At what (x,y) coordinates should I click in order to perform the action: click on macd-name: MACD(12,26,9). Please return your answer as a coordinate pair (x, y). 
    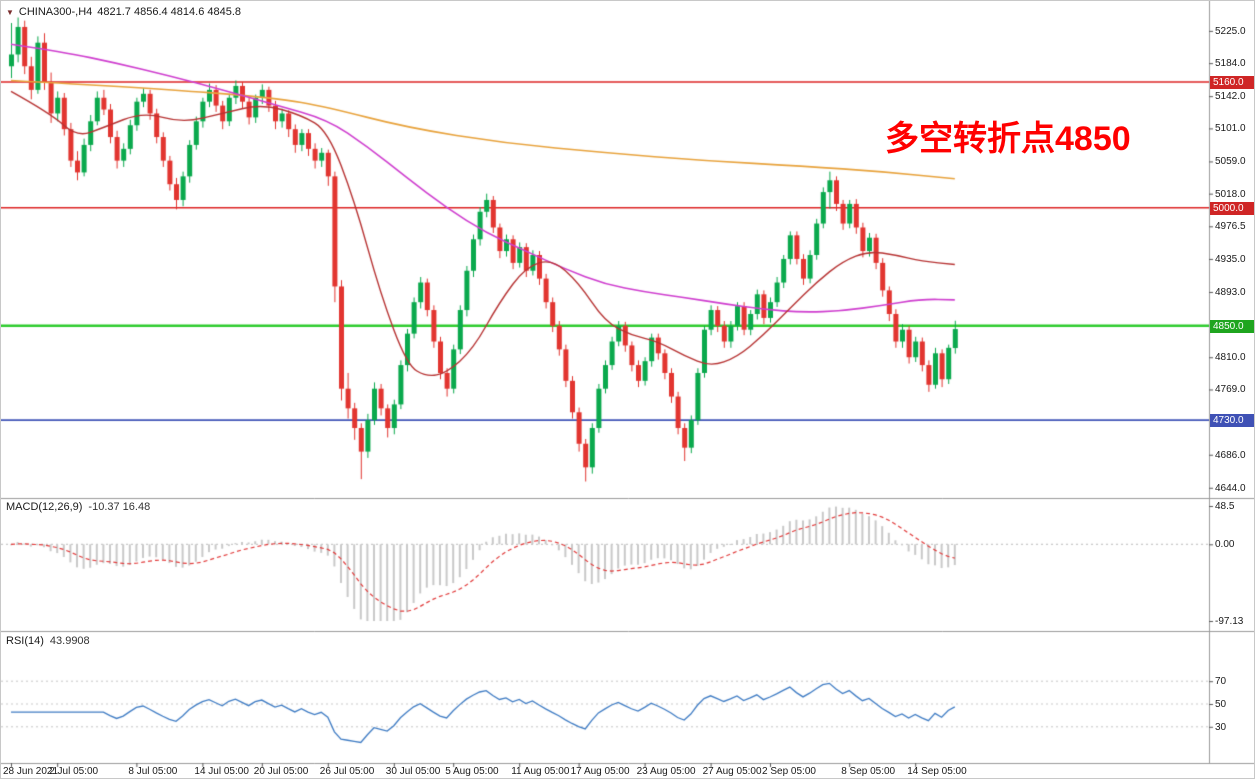
    Looking at the image, I should click on (44, 507).